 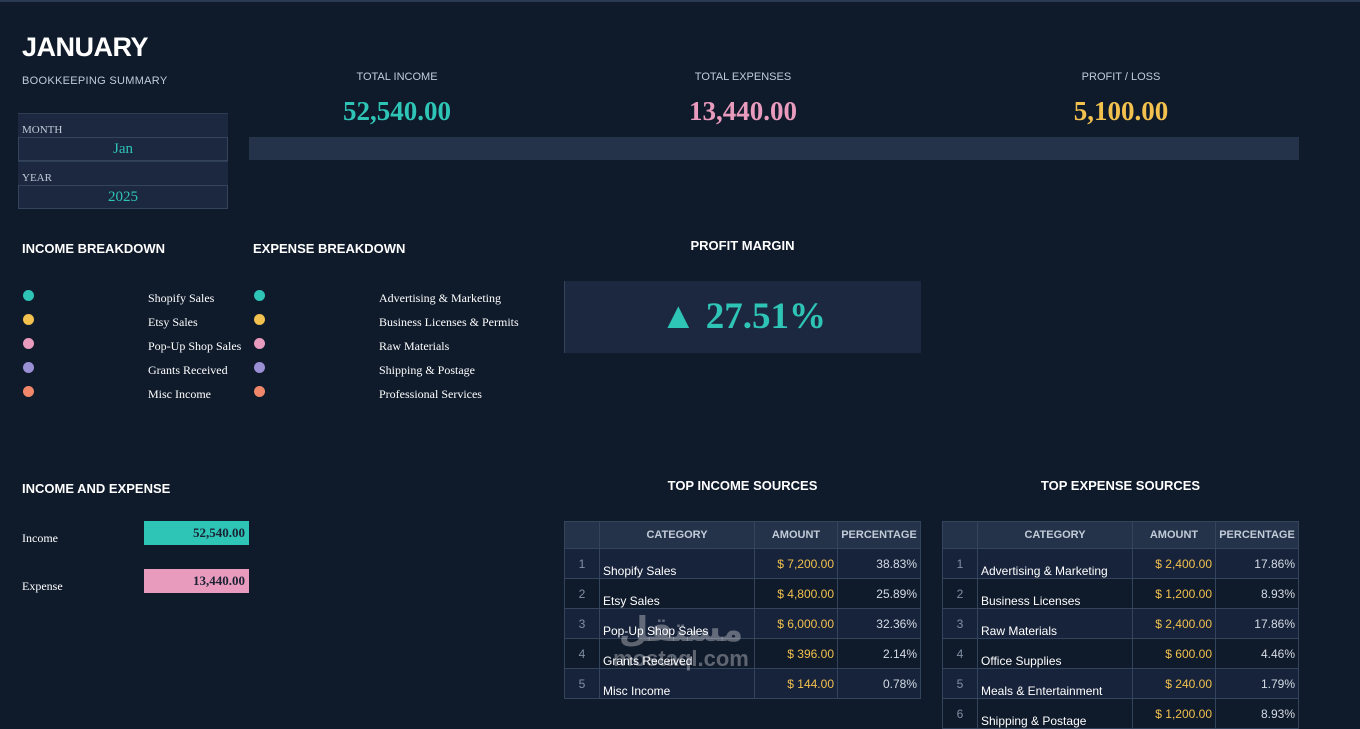 What do you see at coordinates (1257, 535) in the screenshot?
I see `percentage-header: PERCENTAGE` at bounding box center [1257, 535].